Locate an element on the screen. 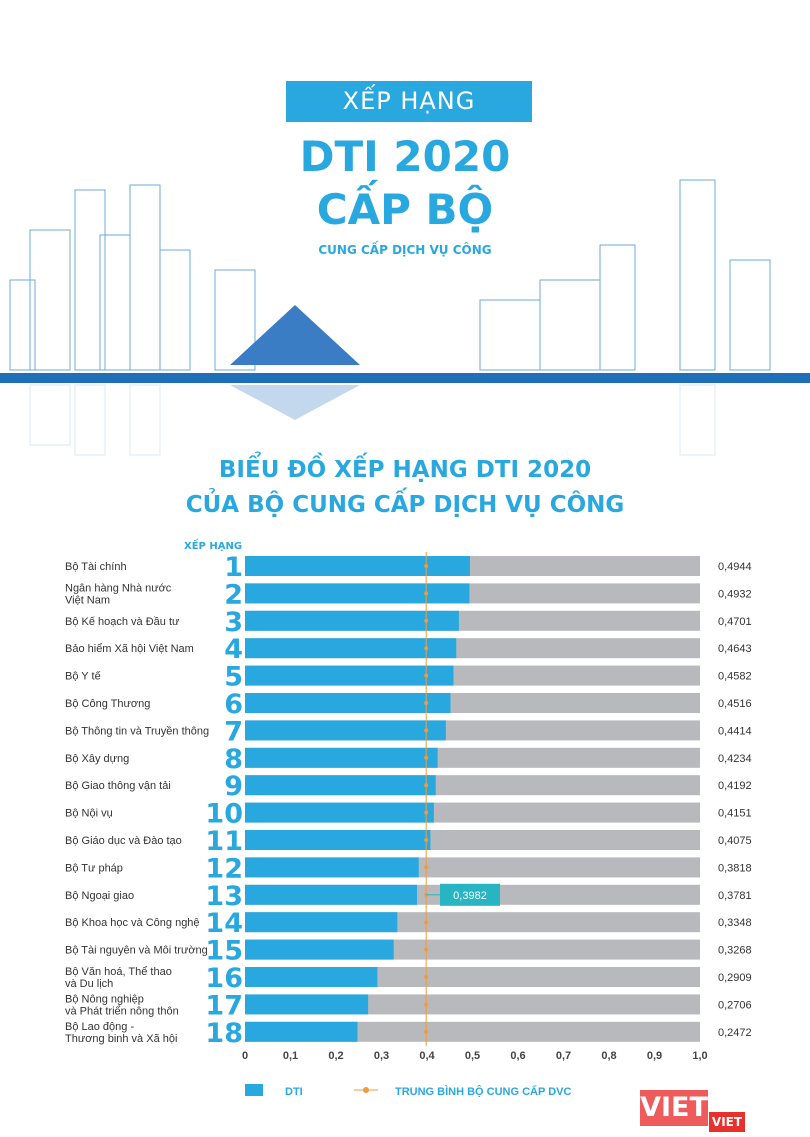 The width and height of the screenshot is (810, 1137). title-cap-bo: CẤP BỘ is located at coordinates (405, 209).